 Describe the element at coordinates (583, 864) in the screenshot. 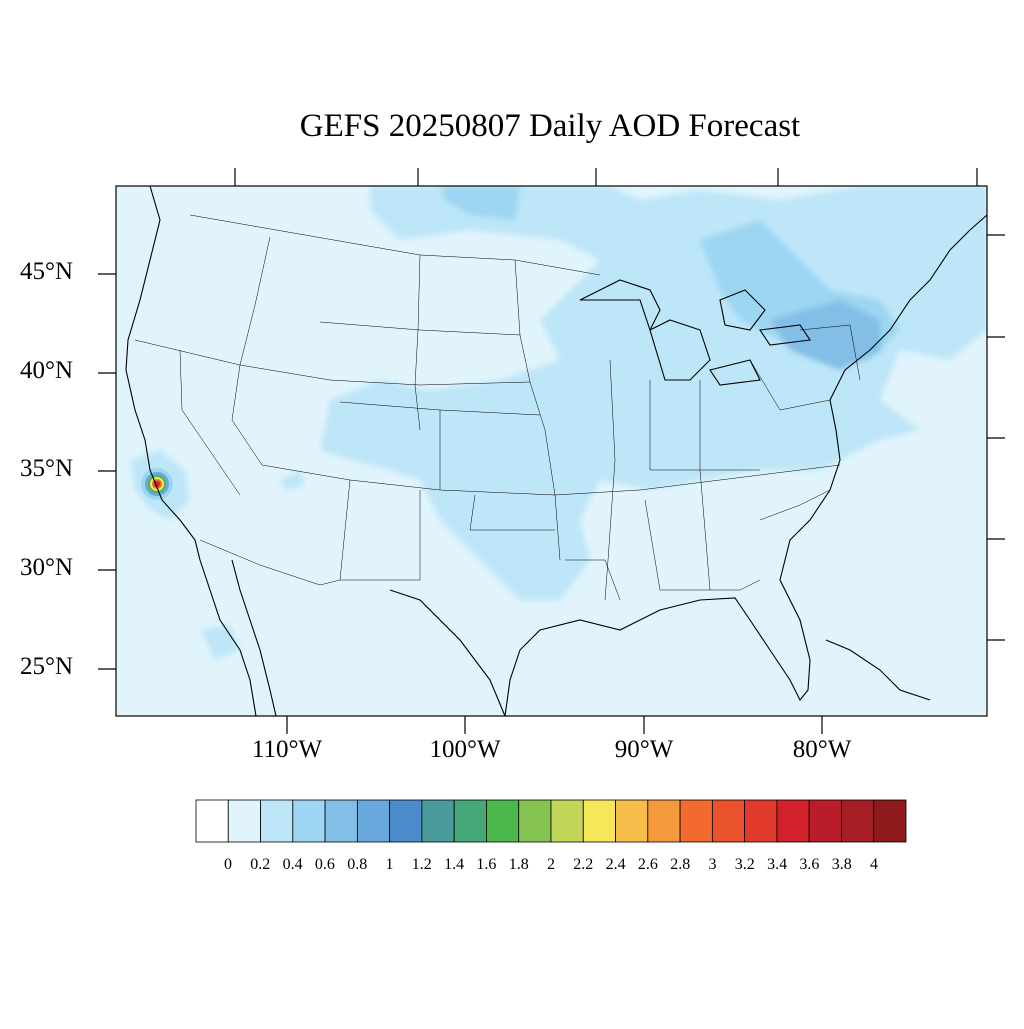

I see `colorbar-label: 2.2` at that location.